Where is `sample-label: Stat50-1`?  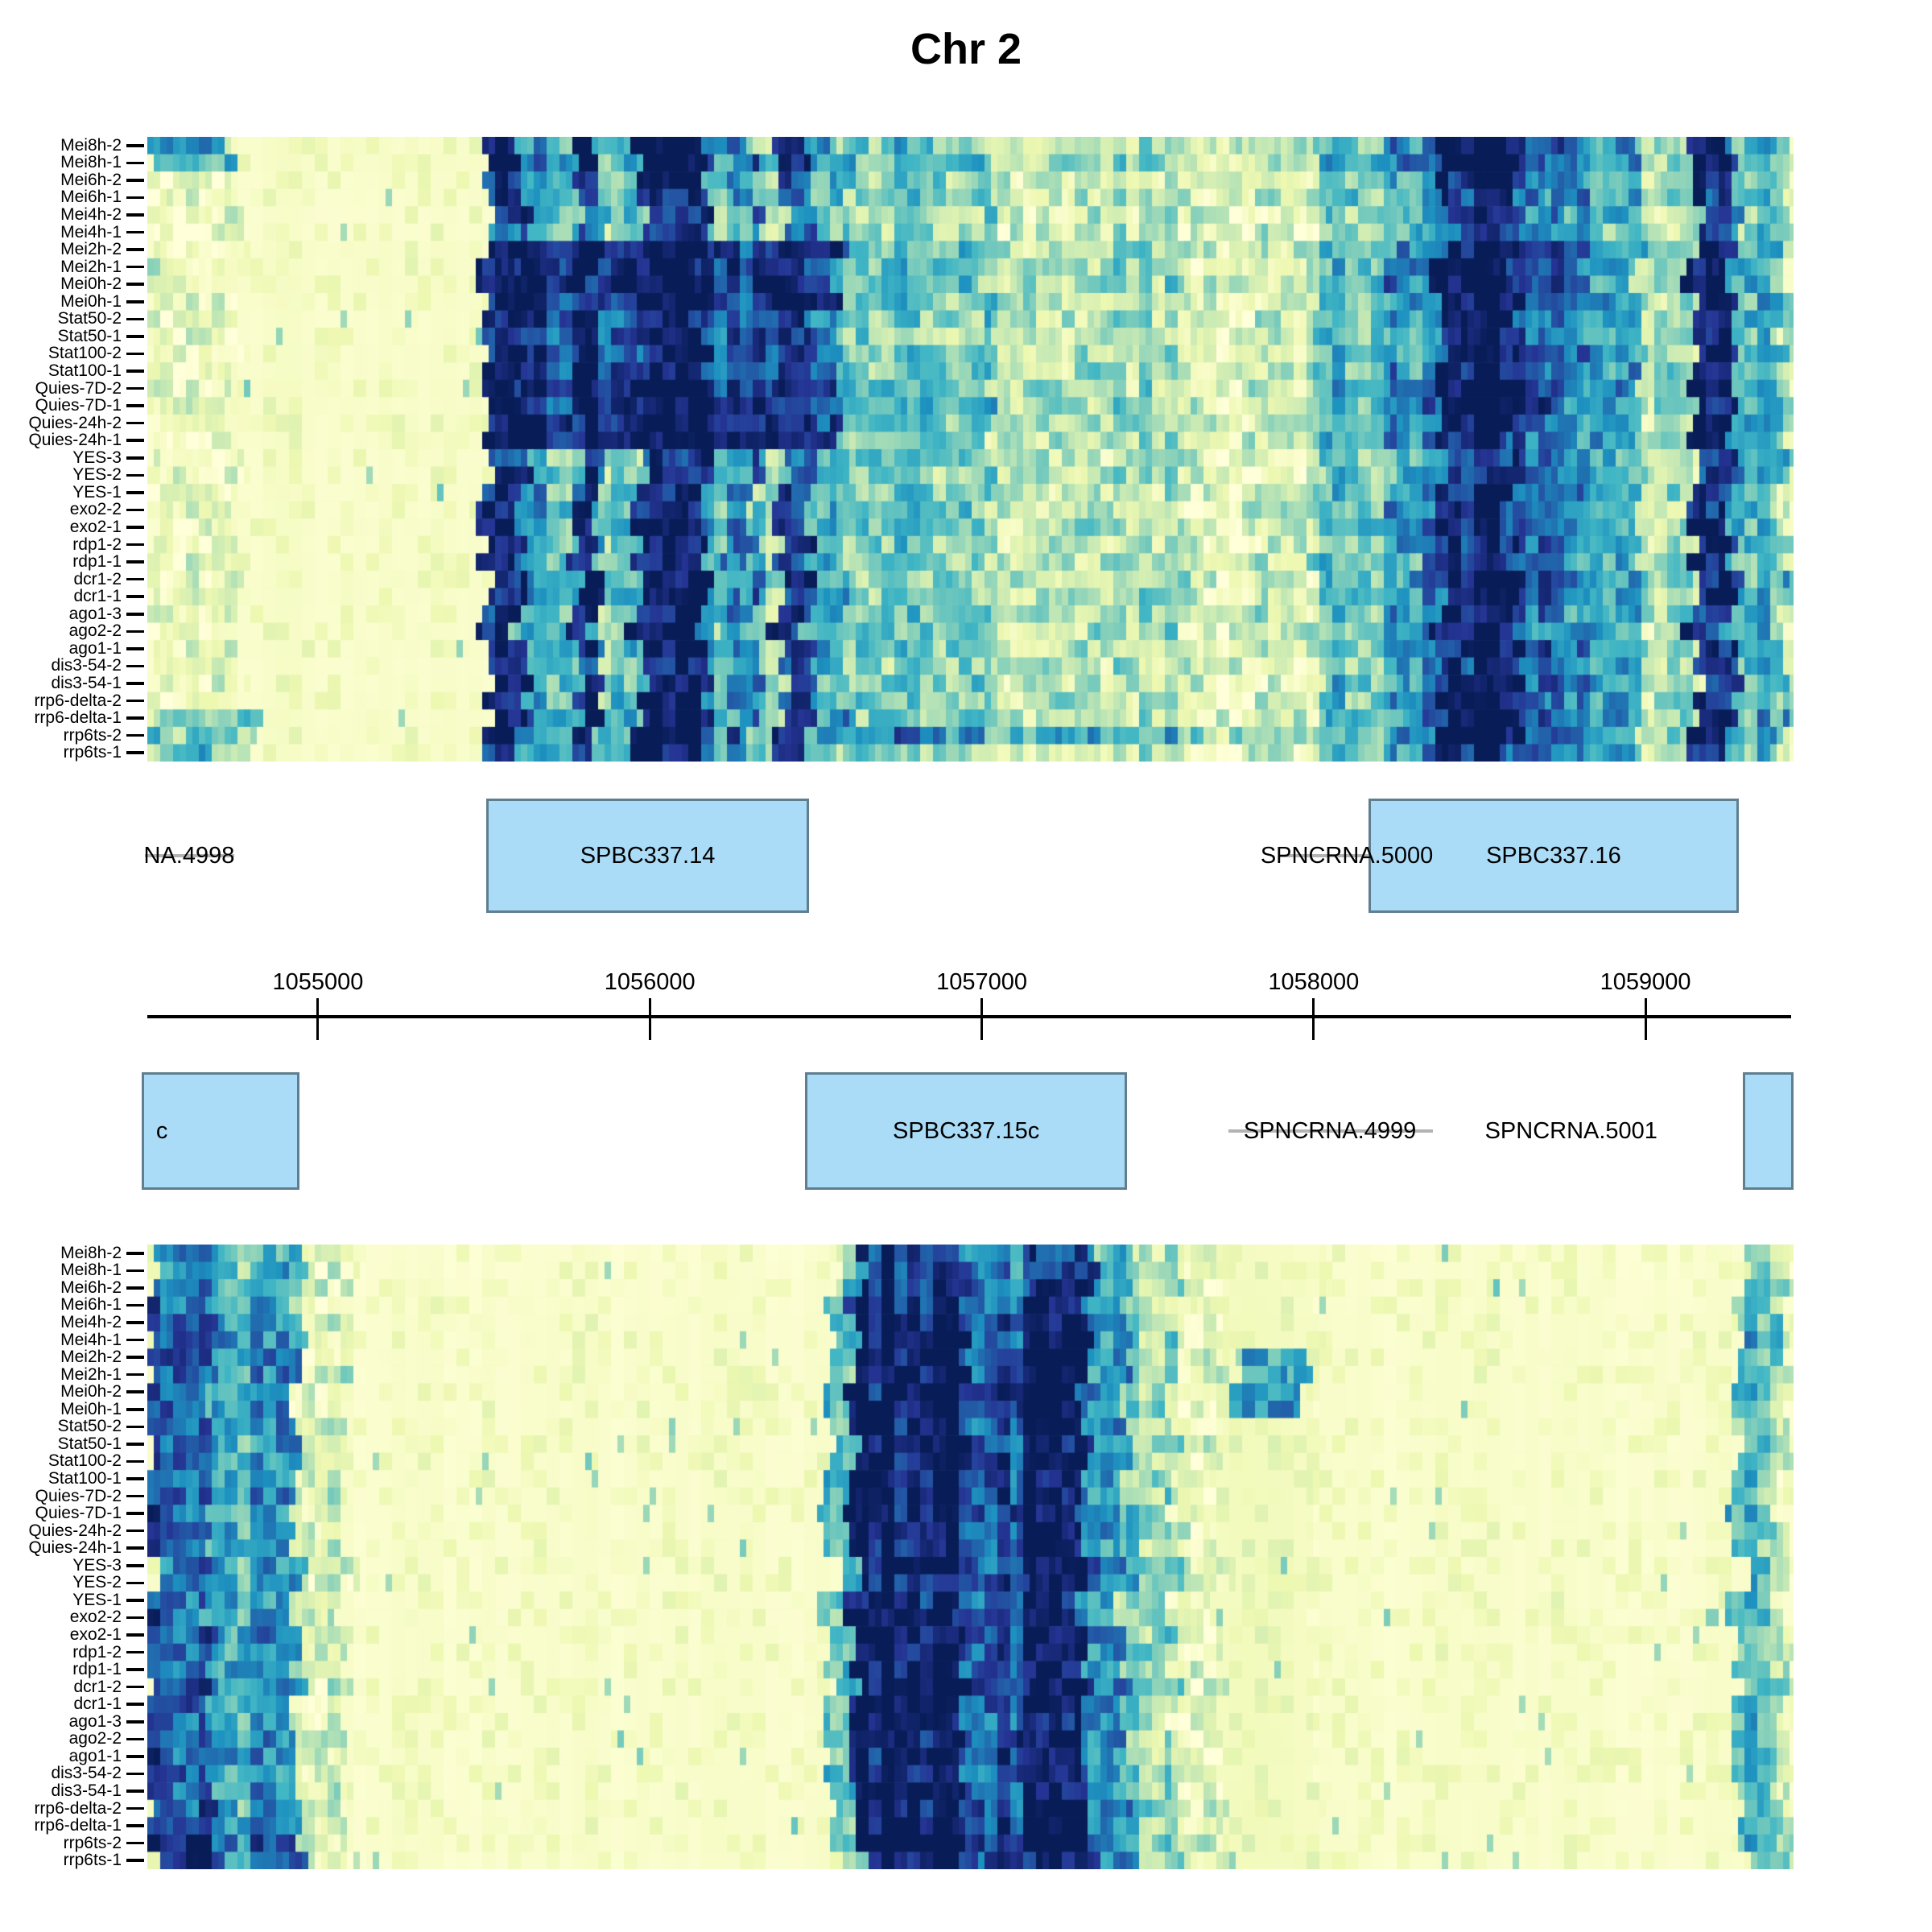
sample-label: Stat50-1 is located at coordinates (89, 1443).